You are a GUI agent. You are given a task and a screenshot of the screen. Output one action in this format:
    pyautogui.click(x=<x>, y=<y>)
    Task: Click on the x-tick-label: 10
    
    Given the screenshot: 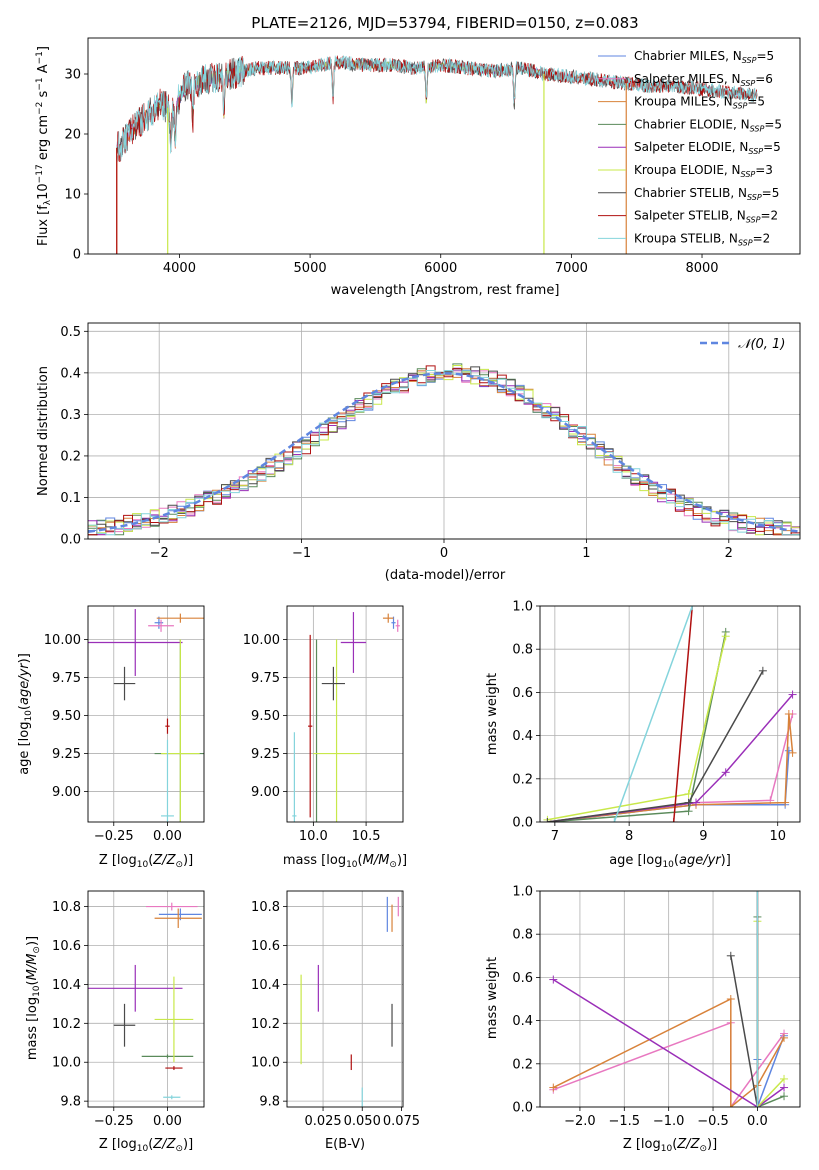 What is the action you would take?
    pyautogui.click(x=777, y=836)
    